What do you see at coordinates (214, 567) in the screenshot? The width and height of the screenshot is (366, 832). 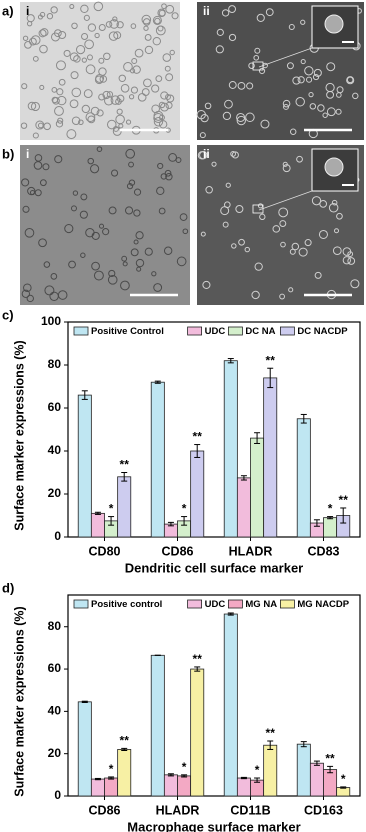 I see `x-axis-label: Dendritic cell surface marker` at bounding box center [214, 567].